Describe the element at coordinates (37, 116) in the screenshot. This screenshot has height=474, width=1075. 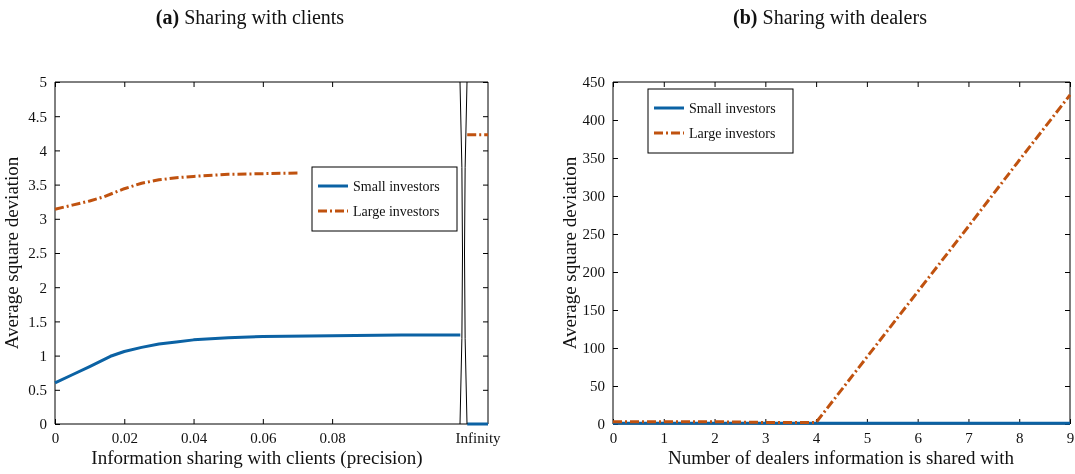
I see `y-tick-label: 4.5` at that location.